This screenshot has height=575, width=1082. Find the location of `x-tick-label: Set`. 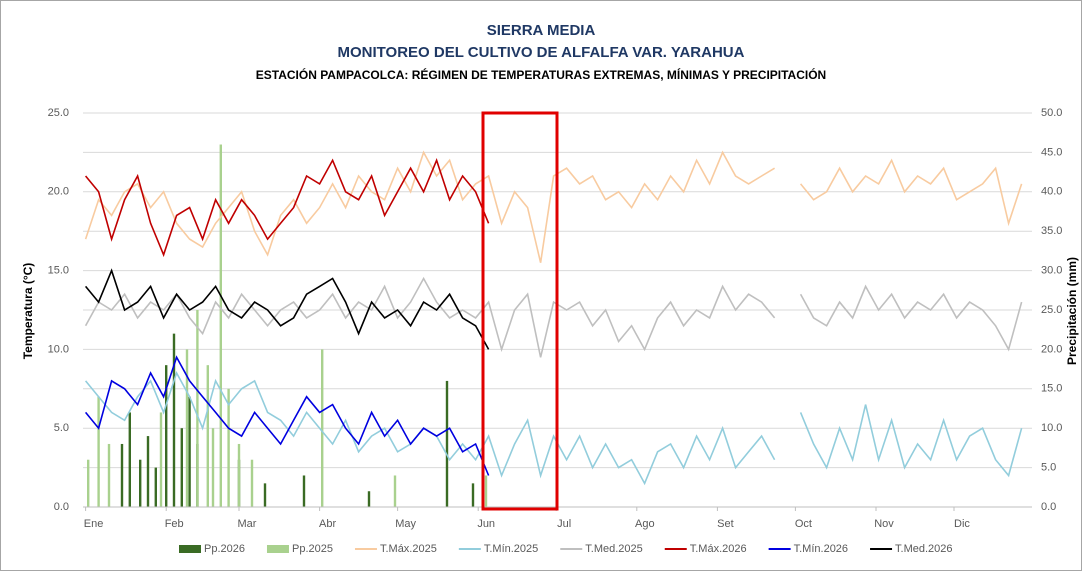

x-tick-label: Set is located at coordinates (725, 524).